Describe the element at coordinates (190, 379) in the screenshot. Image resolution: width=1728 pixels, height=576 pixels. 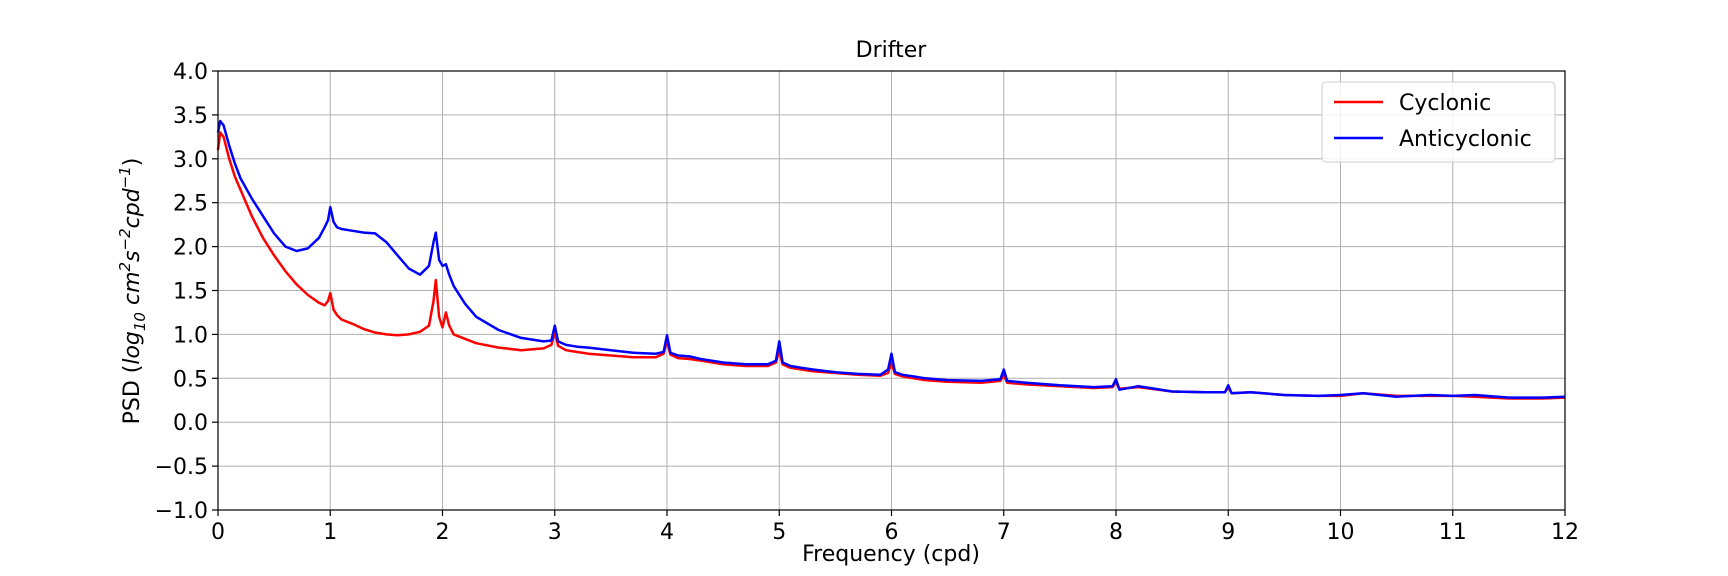
I see `y-tick-label: 0.5` at that location.